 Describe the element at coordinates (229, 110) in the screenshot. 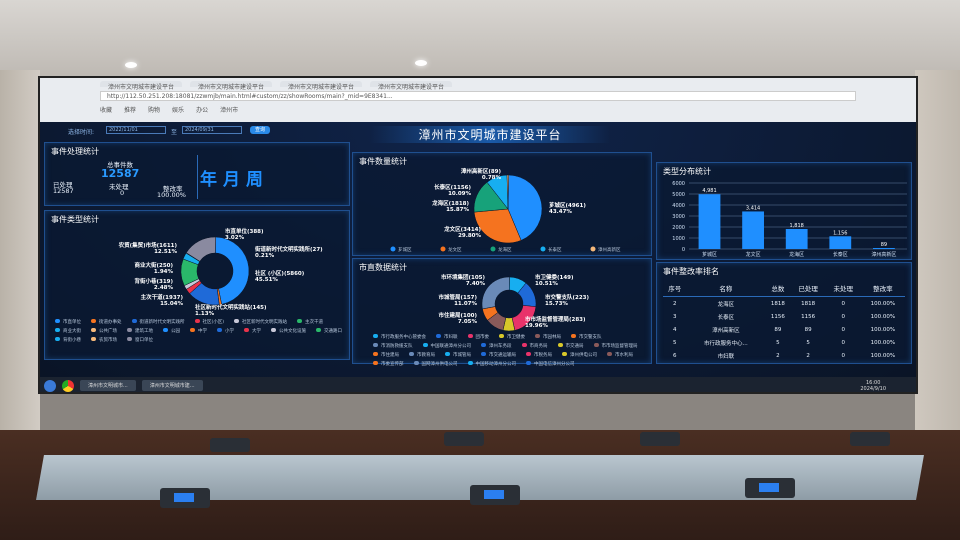

I see `favorite-item: 漳州市` at that location.